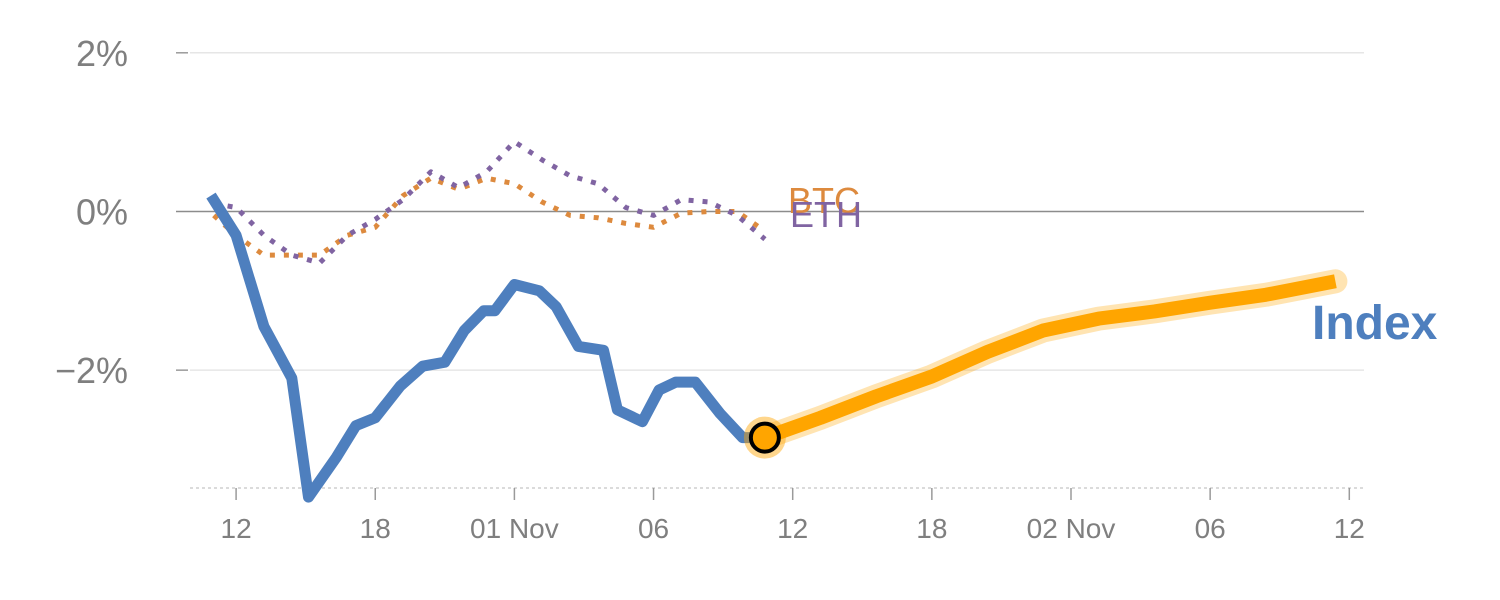 The height and width of the screenshot is (600, 1500). What do you see at coordinates (102, 211) in the screenshot?
I see `y-tick-label: 0%` at bounding box center [102, 211].